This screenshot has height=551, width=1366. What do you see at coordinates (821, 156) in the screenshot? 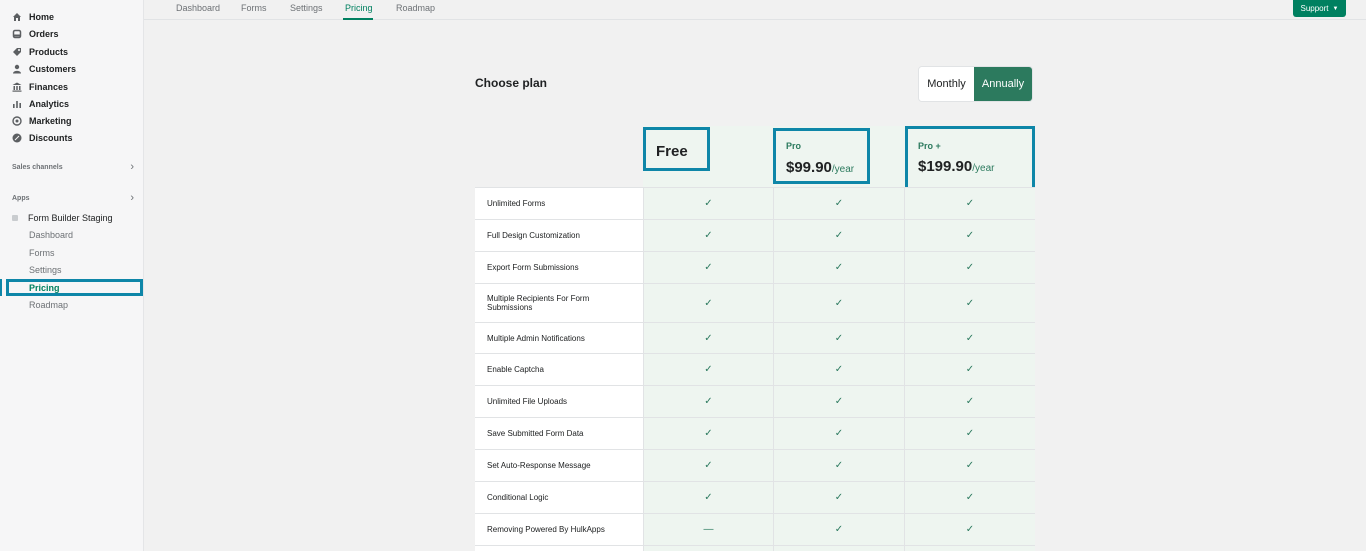
I see `plan-pro-card: Pro $99.90/year` at bounding box center [821, 156].